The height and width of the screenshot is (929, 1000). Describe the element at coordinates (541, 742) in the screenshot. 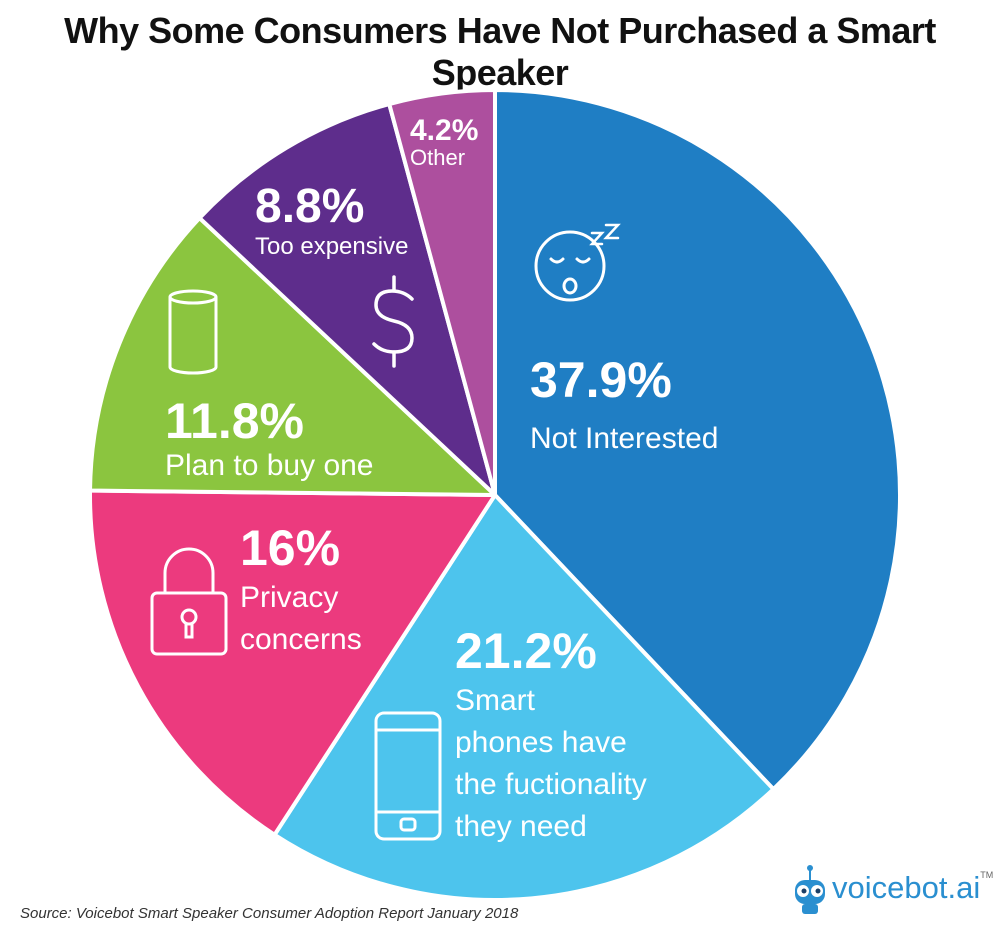

I see `slice-category-label: phones have` at that location.